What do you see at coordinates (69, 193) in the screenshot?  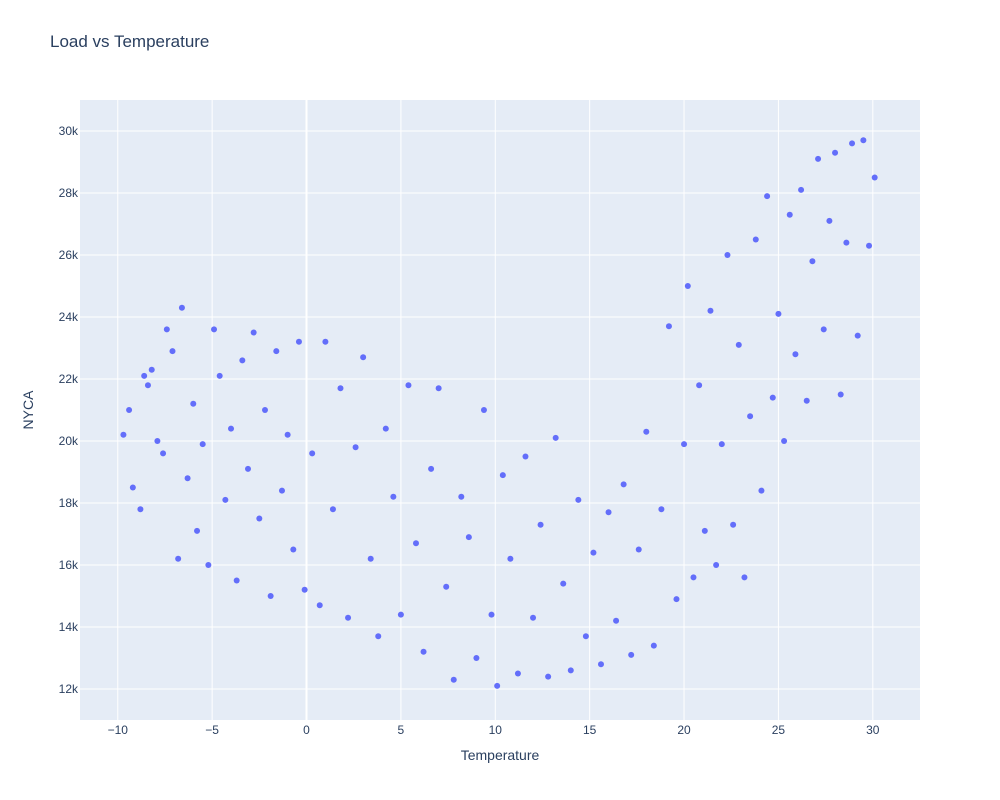 I see `y-tick-label: 28k` at bounding box center [69, 193].